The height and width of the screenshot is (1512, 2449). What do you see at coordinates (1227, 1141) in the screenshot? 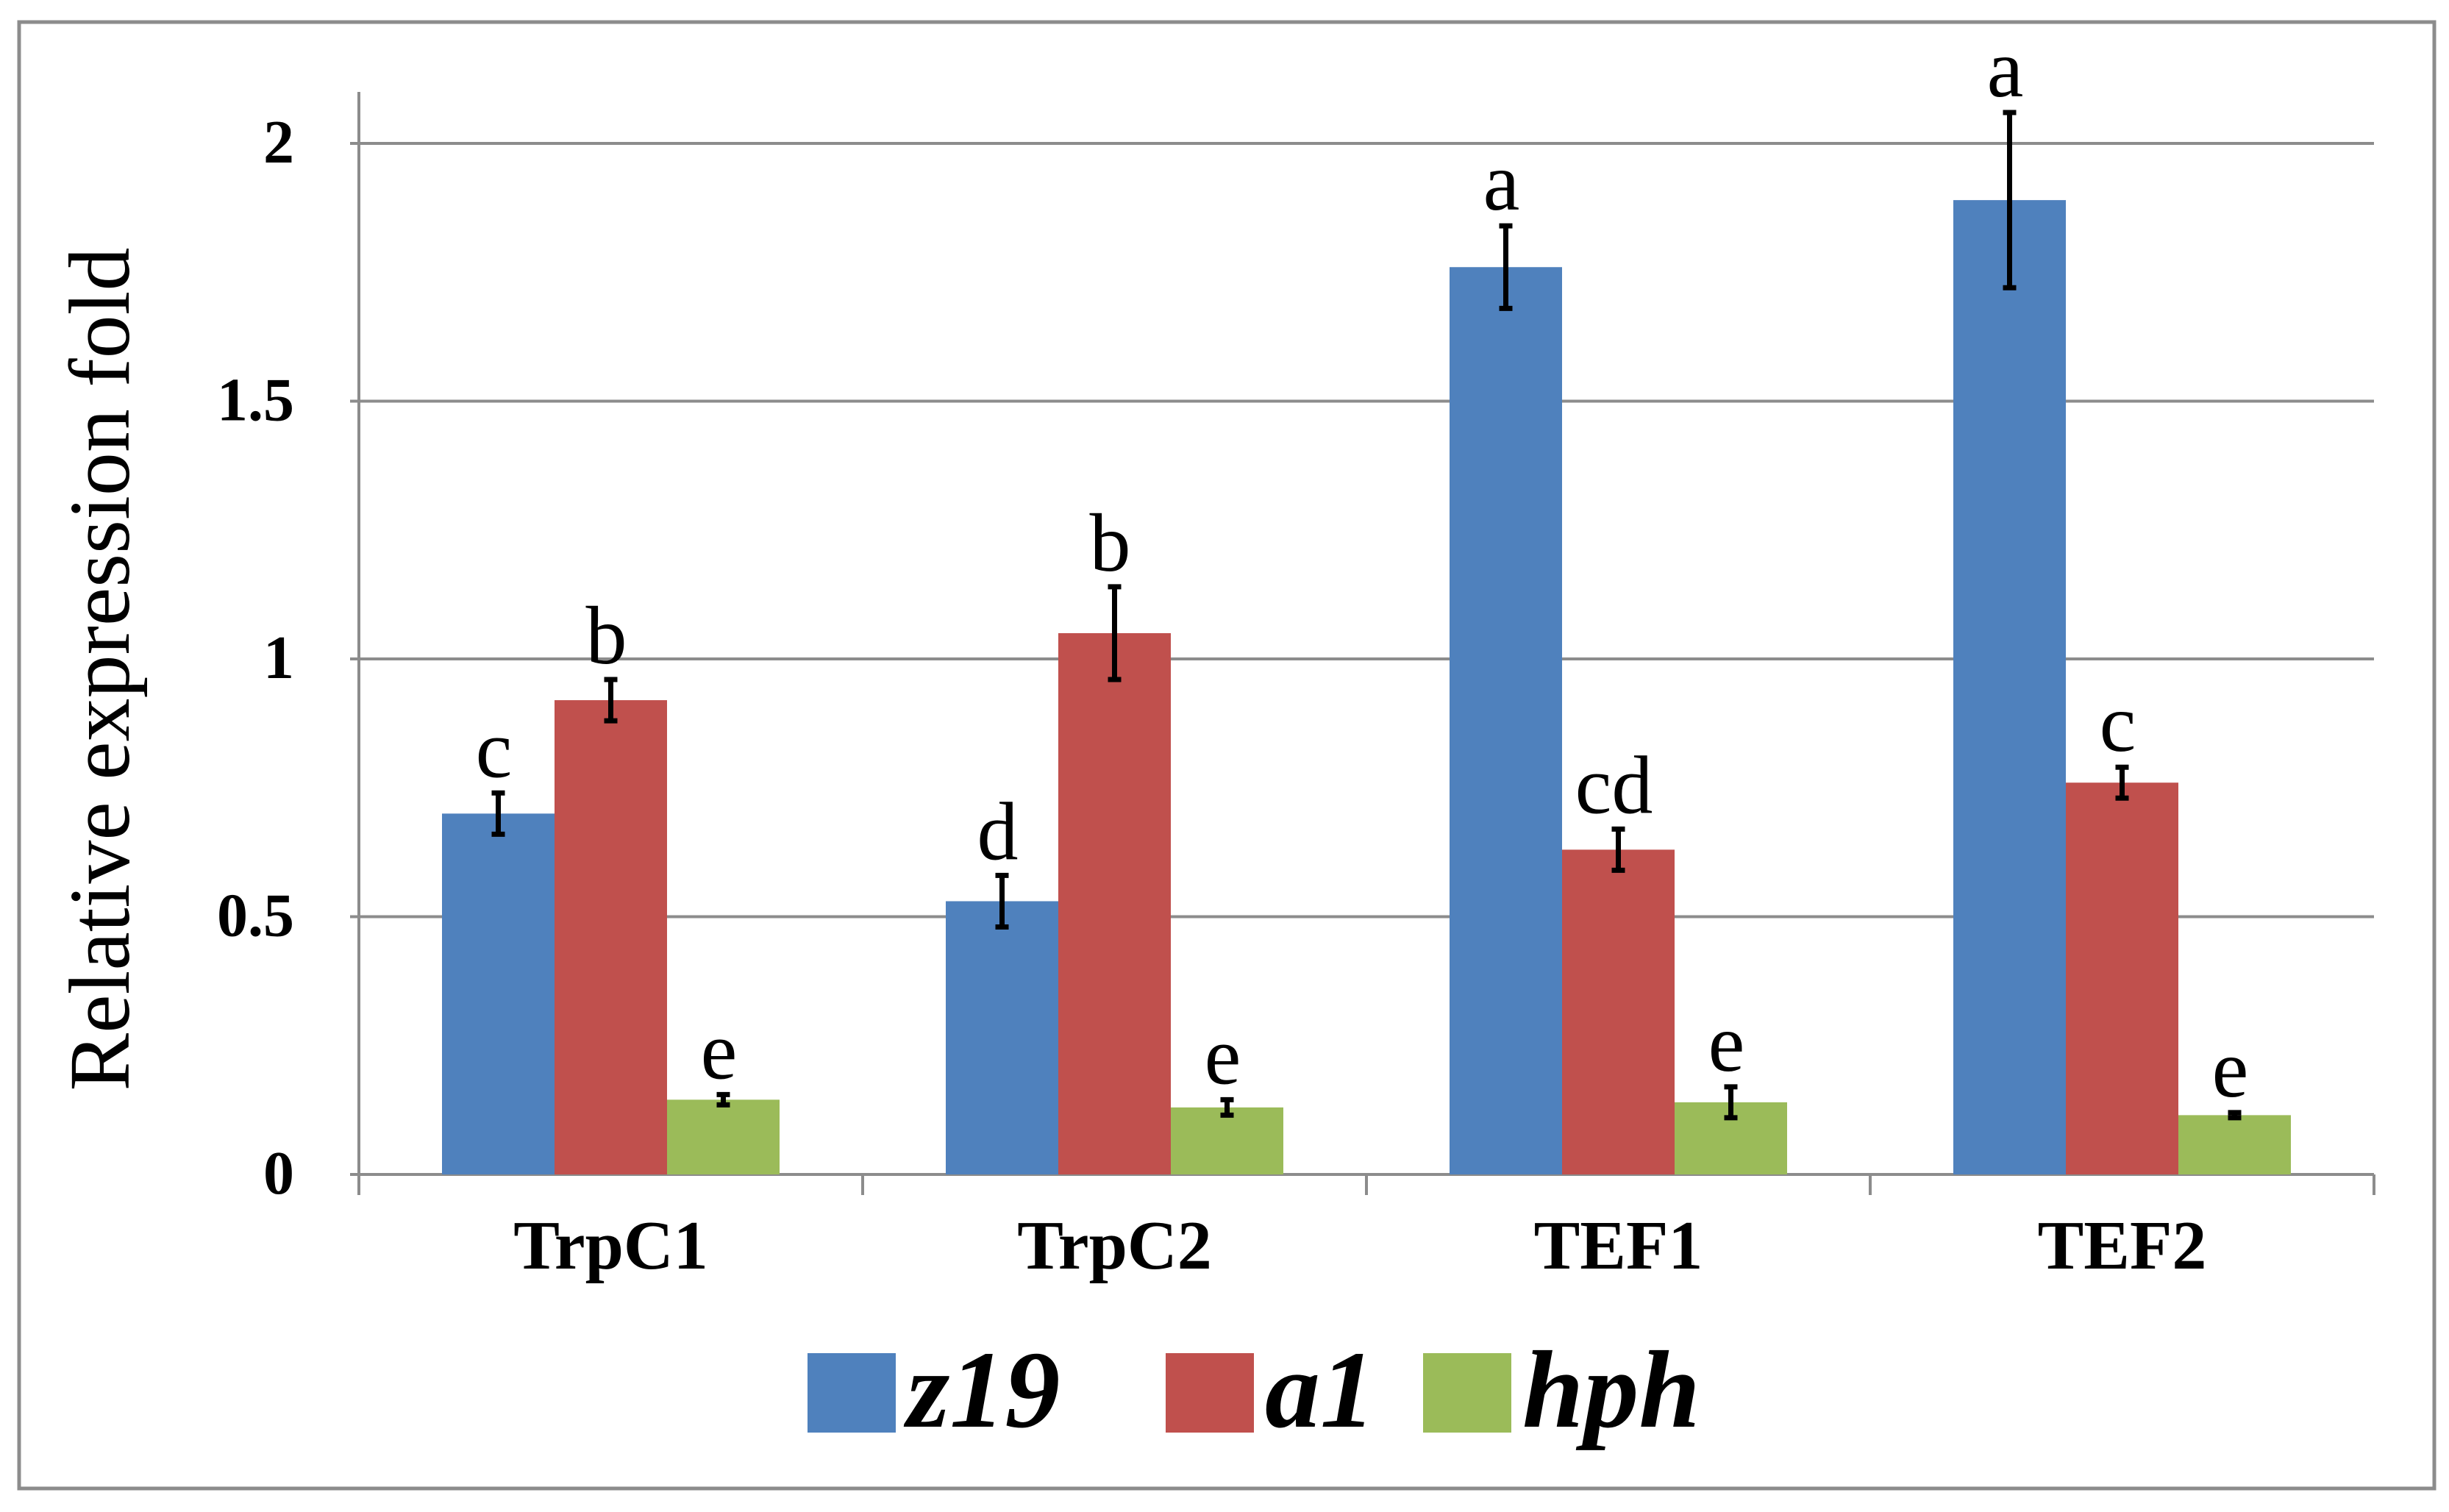
I see `bar-hph-TrpC2` at bounding box center [1227, 1141].